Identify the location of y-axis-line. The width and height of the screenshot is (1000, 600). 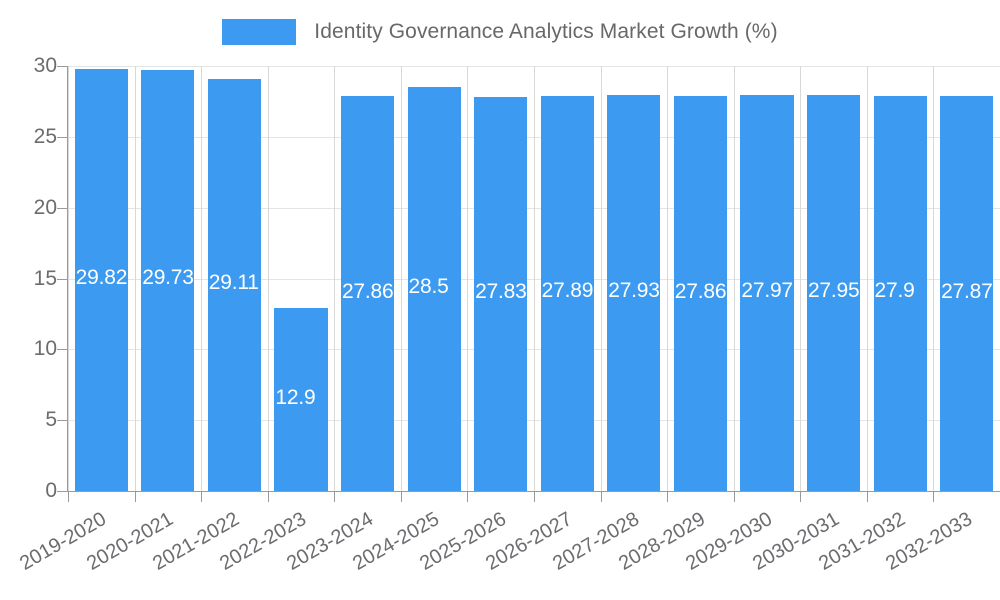
(67, 279).